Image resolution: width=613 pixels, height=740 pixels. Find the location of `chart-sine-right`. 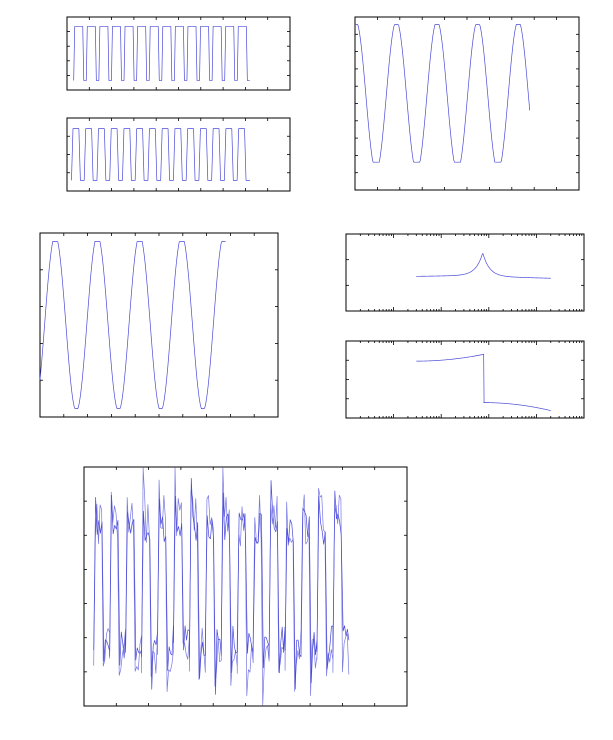

chart-sine-right is located at coordinates (467, 103).